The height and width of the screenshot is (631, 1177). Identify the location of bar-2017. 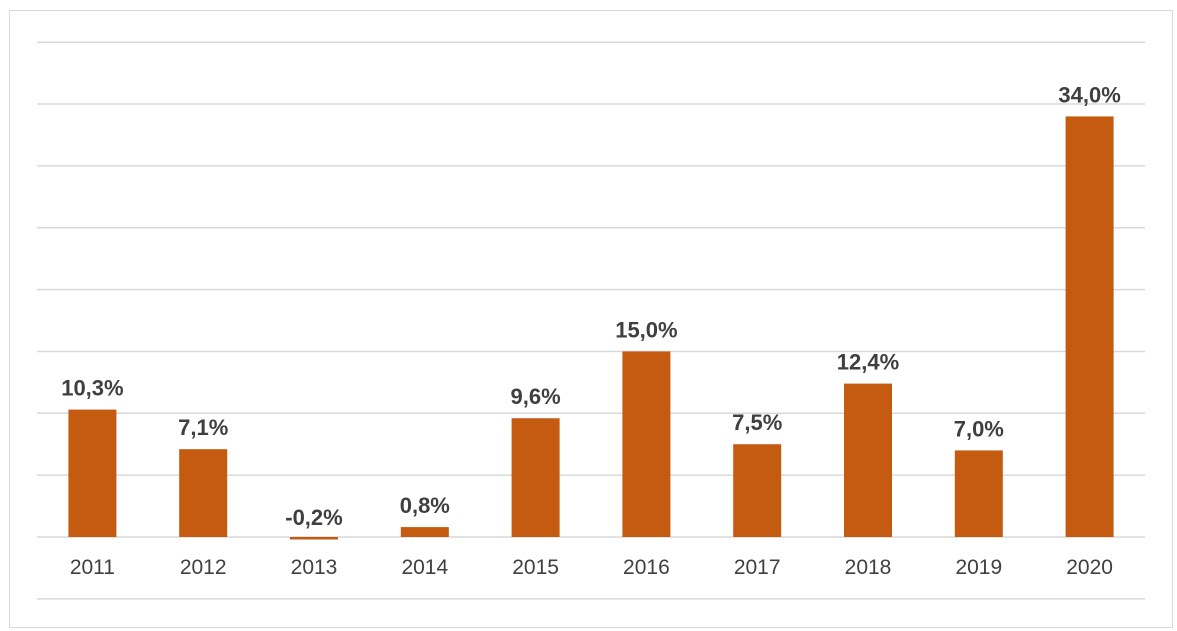
(757, 490).